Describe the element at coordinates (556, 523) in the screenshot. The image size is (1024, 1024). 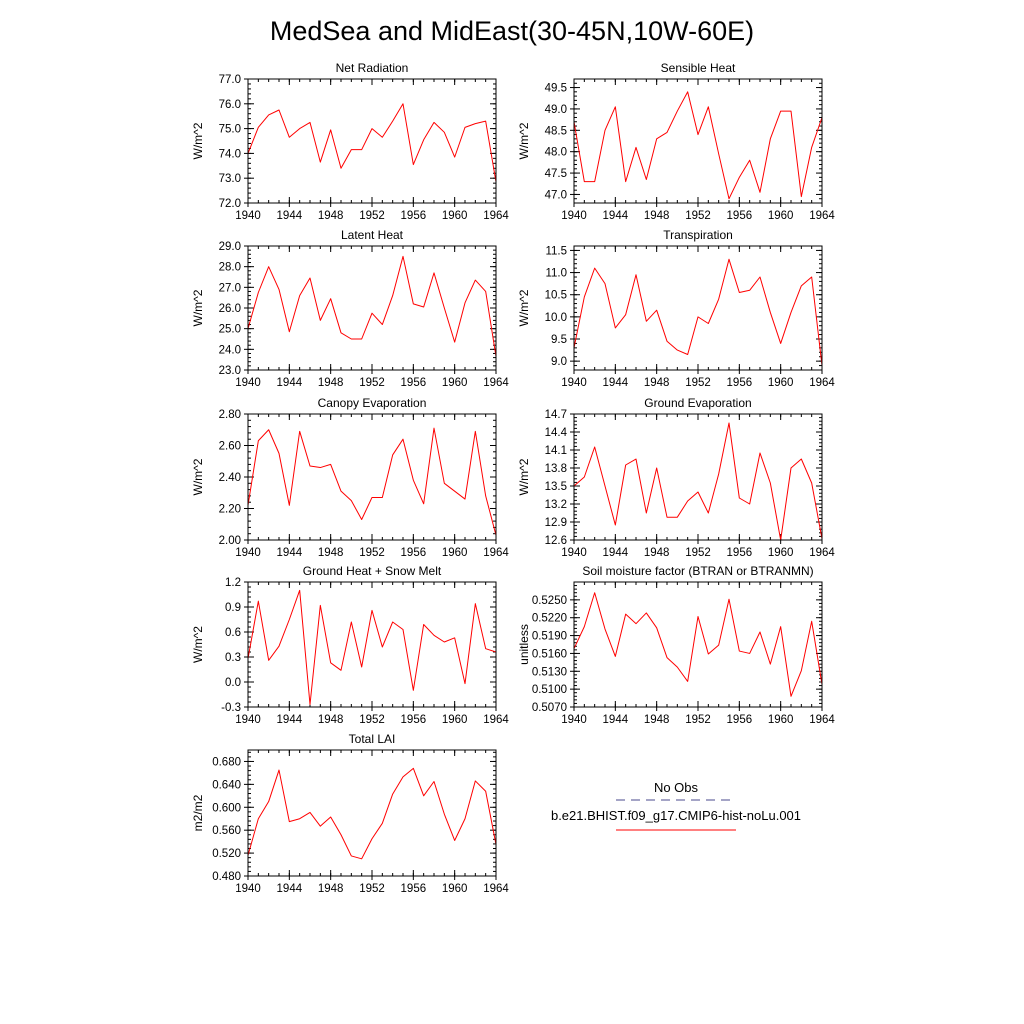
I see `y-tick-label: 12.9` at that location.